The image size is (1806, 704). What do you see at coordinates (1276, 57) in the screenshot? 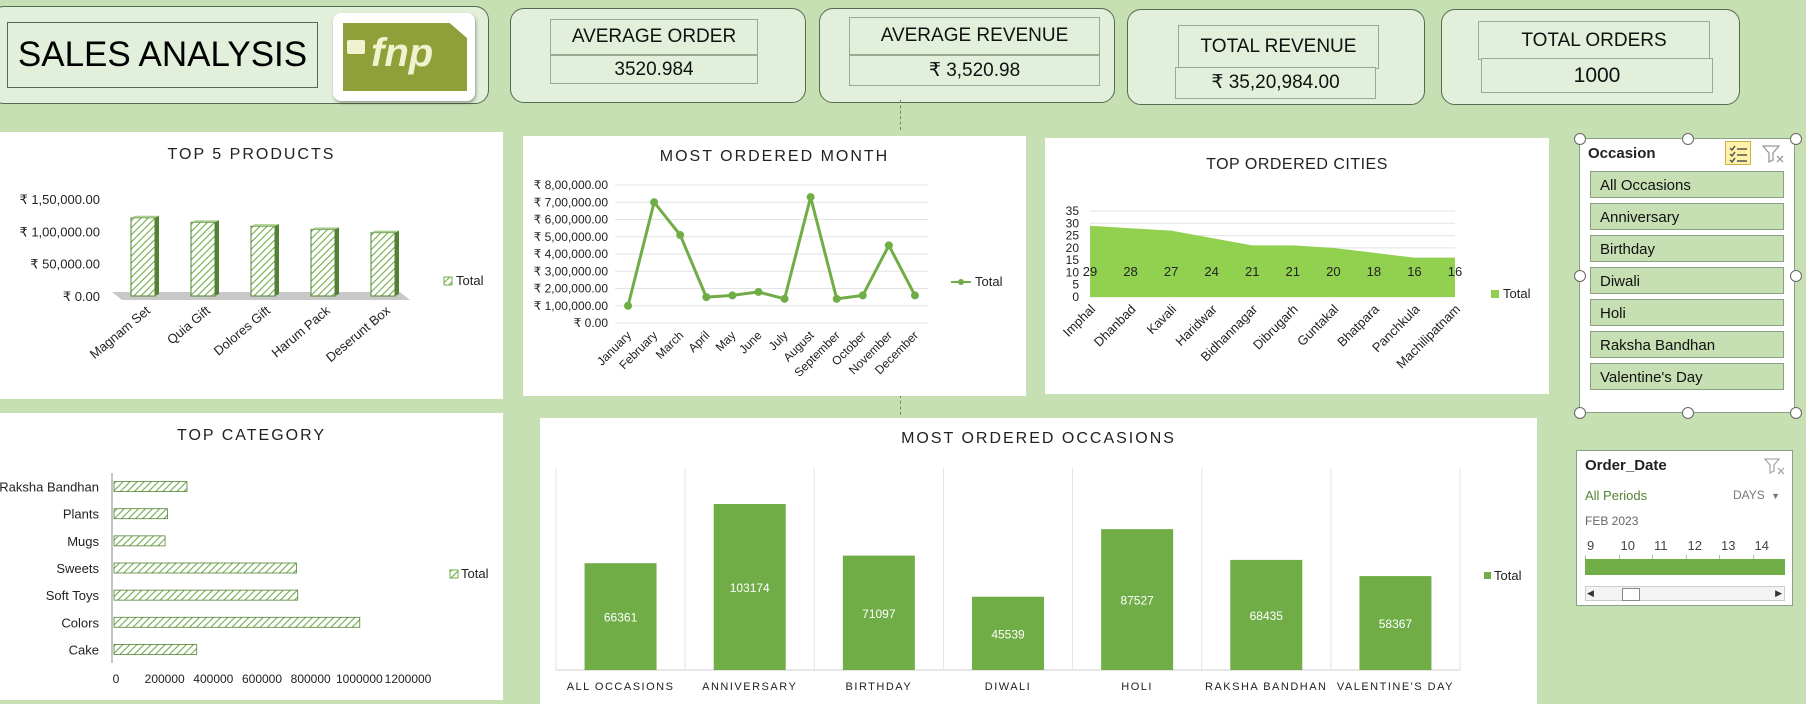
I see `kpi-total-revenue: TOTAL REVENUE ₹ 35,20,984.00` at bounding box center [1276, 57].